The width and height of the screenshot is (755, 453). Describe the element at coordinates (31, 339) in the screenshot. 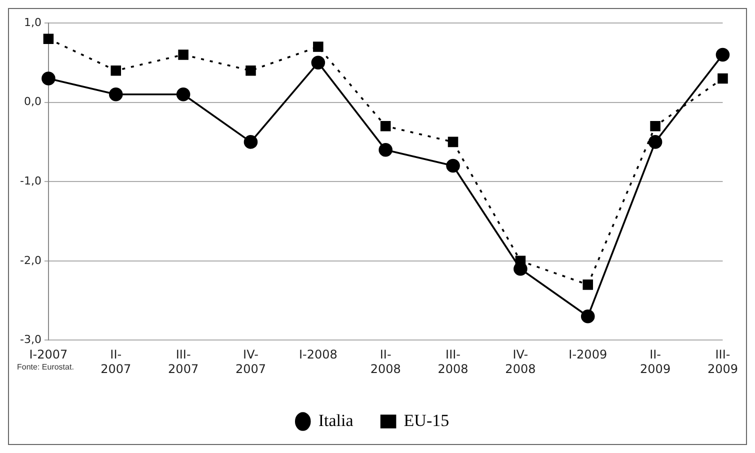

I see `y-tick-label: -3,0` at that location.